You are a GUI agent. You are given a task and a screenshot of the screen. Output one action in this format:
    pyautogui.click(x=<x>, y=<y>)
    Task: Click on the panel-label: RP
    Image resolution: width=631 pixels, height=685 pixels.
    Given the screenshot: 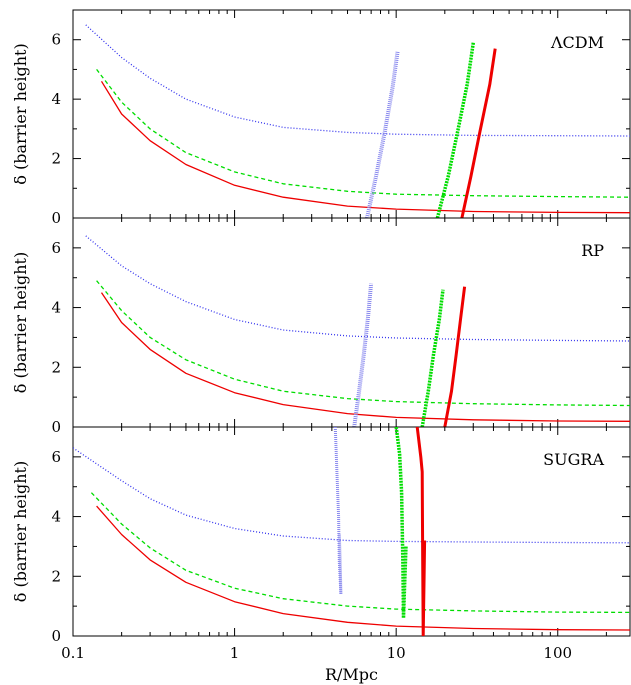 What is the action you would take?
    pyautogui.click(x=592, y=250)
    